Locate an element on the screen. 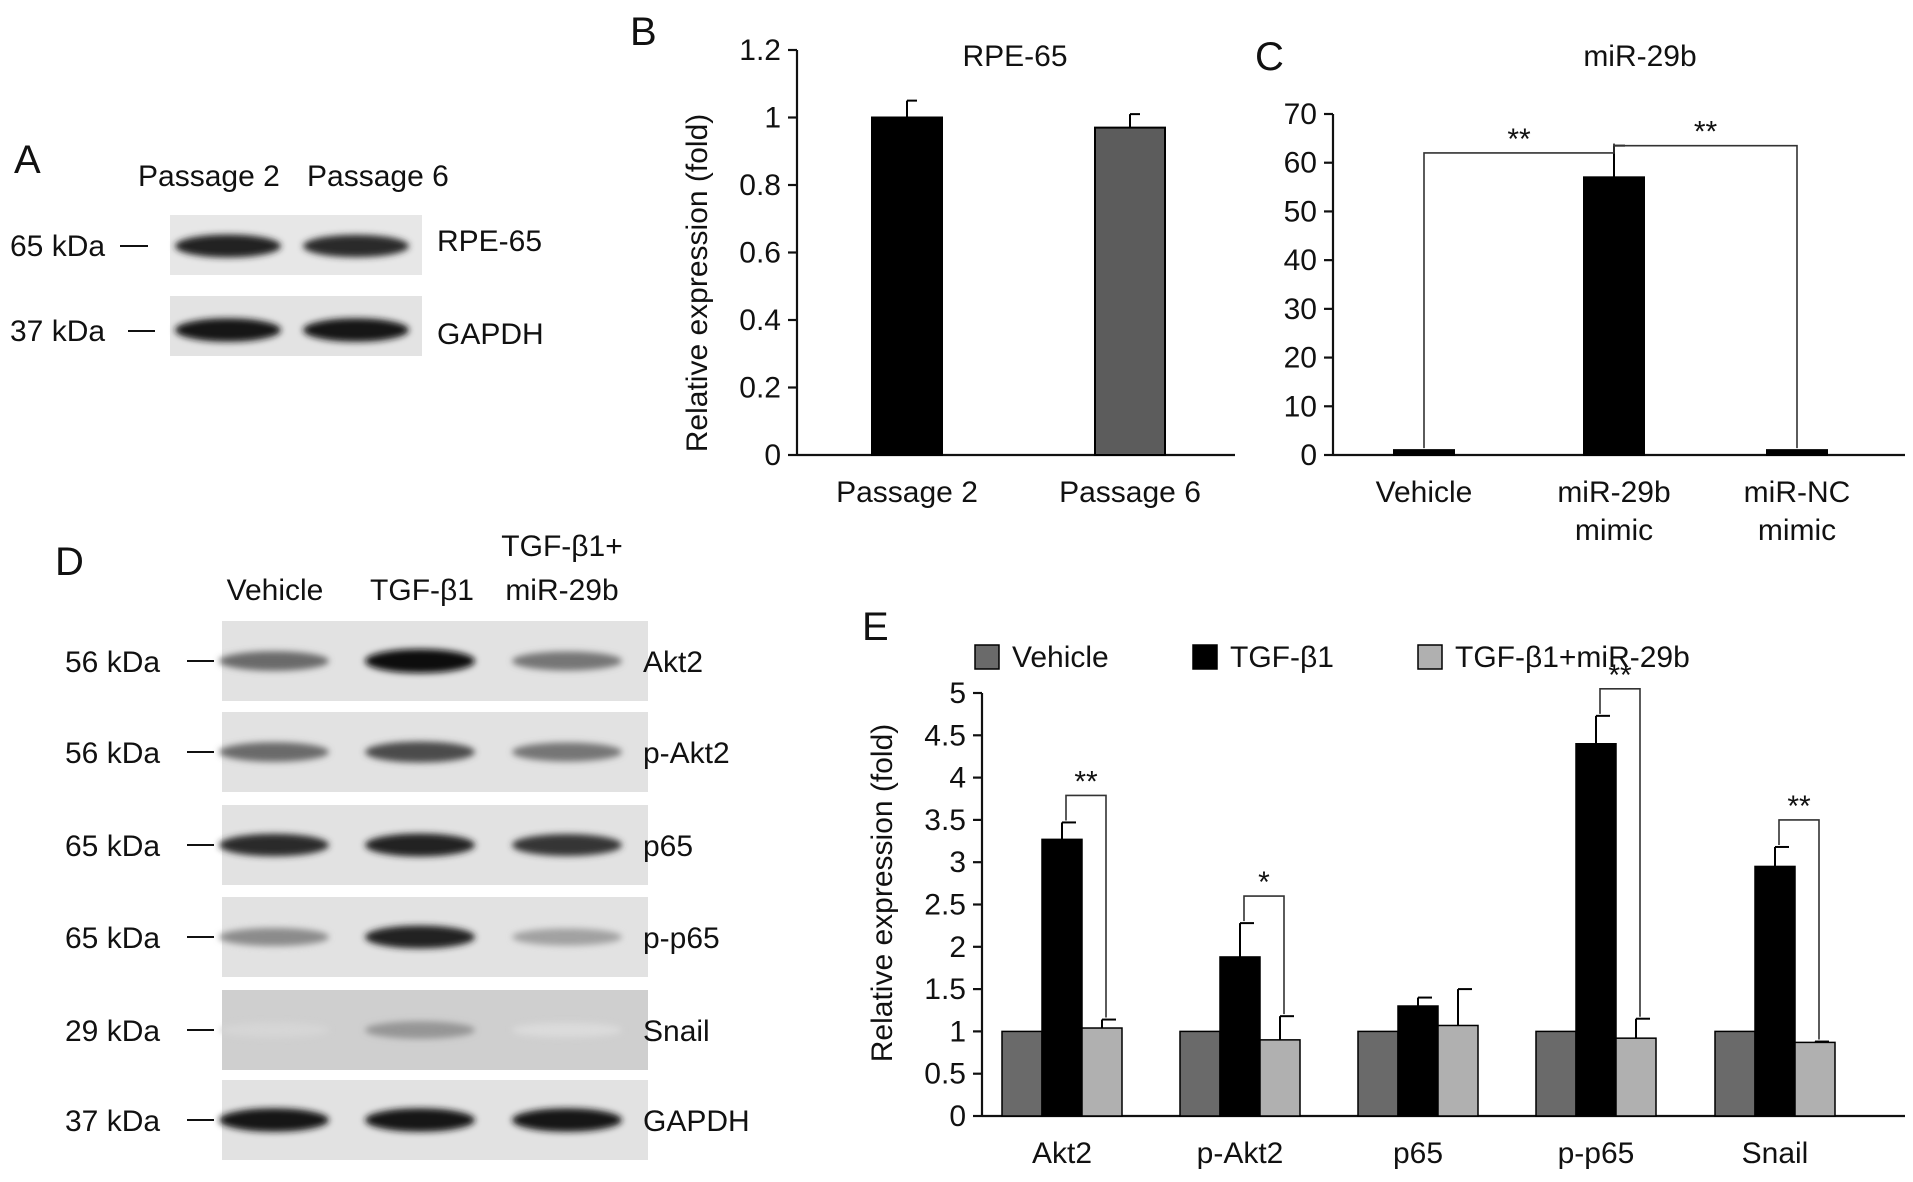 The image size is (1913, 1182). marker-d-akt2-0: 56 kDa is located at coordinates (112, 662).